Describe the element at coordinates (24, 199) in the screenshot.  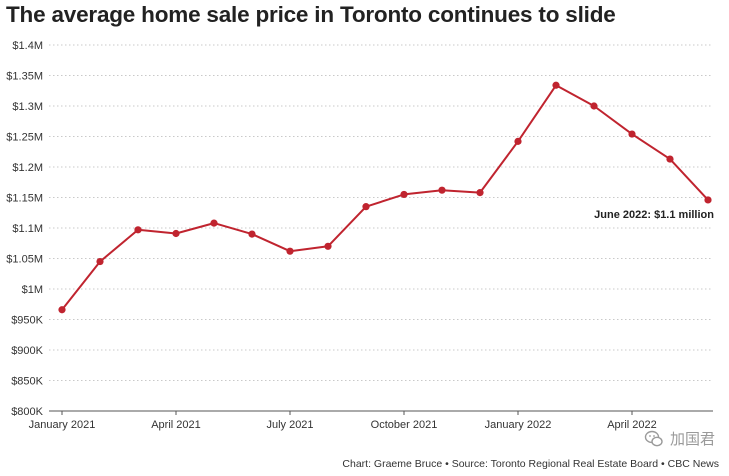
I see `y-tick-label: $1.15M` at that location.